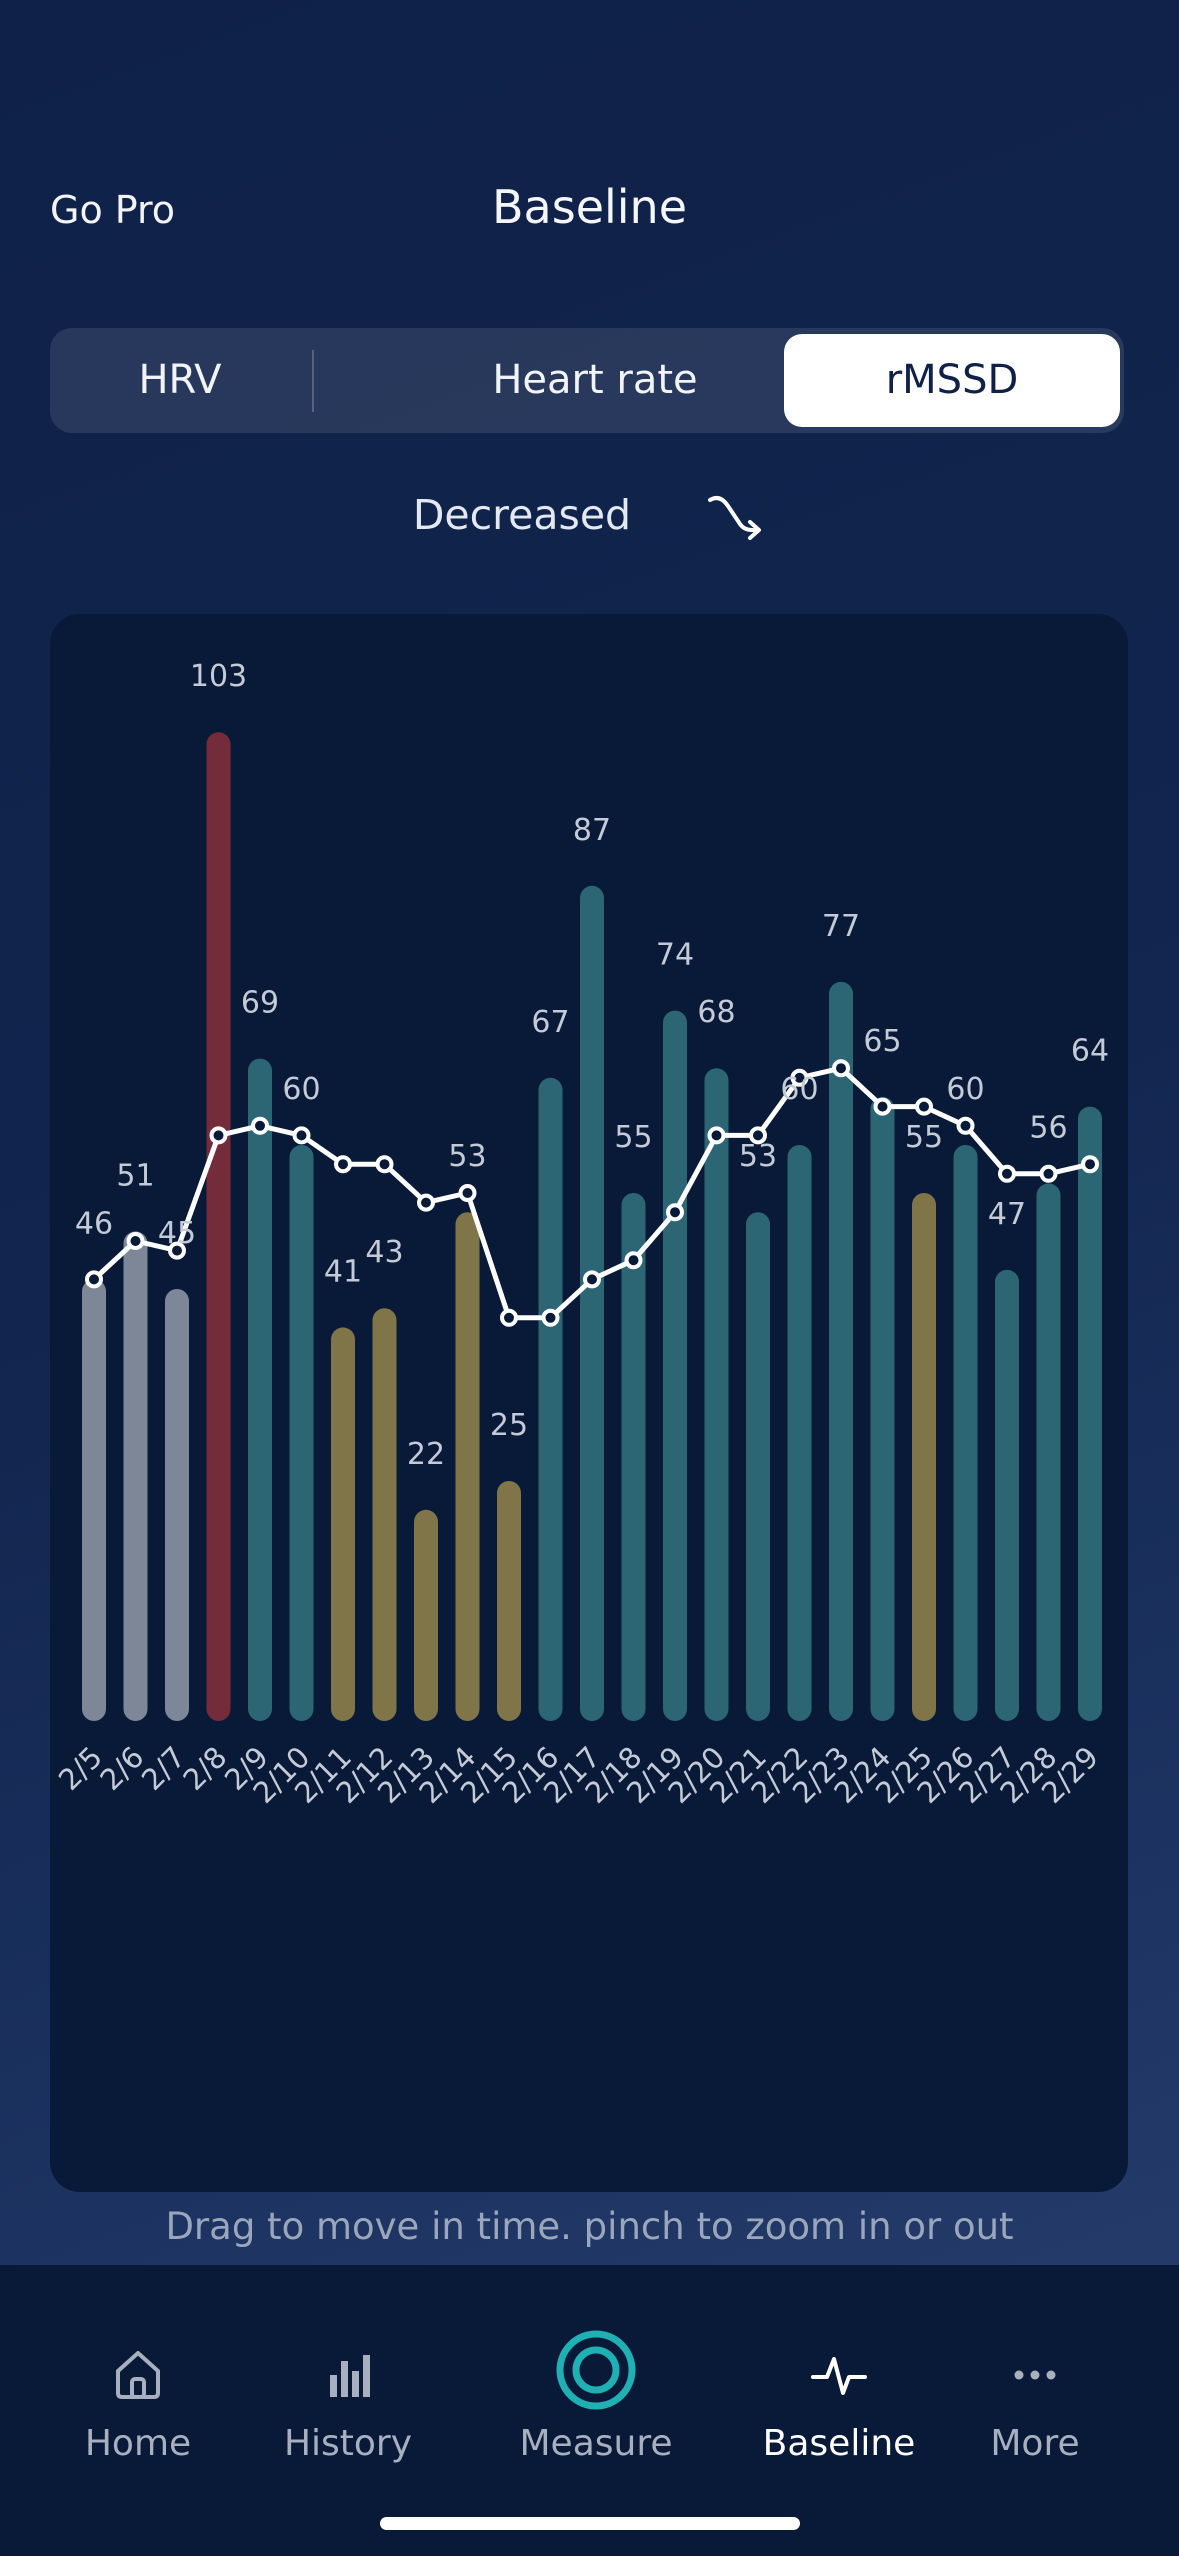 The width and height of the screenshot is (1179, 2556). I want to click on bar-2/13, so click(426, 1615).